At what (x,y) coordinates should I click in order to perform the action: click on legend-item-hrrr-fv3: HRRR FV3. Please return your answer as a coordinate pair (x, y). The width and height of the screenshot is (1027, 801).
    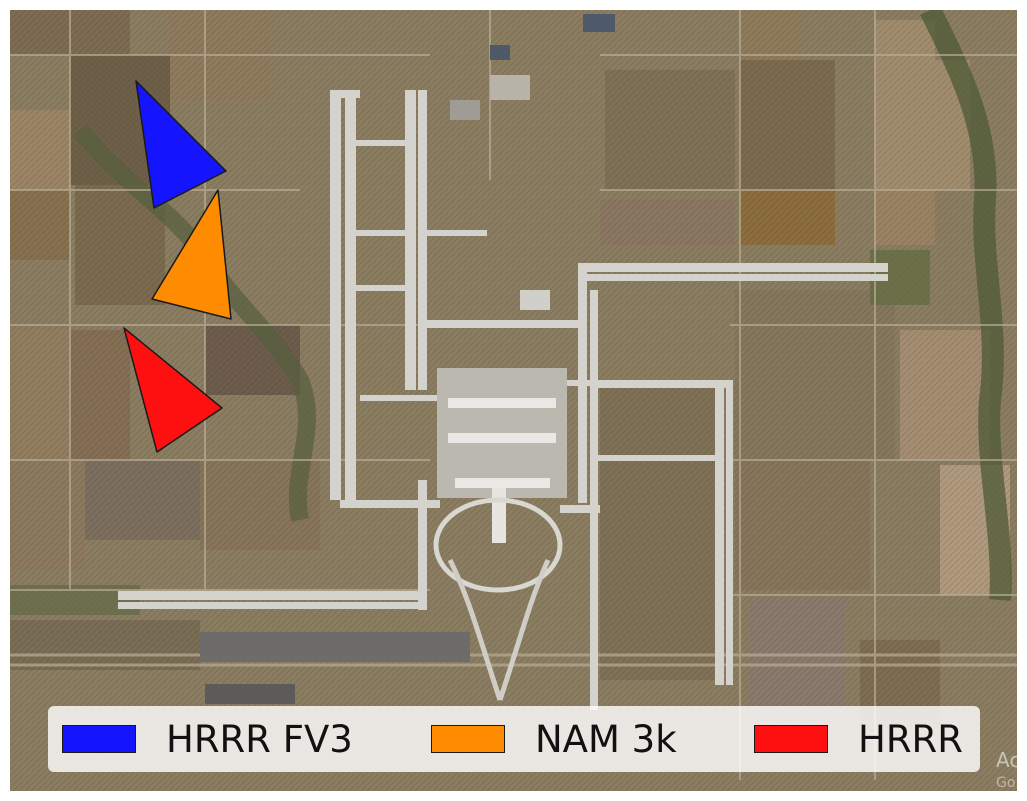
    Looking at the image, I should click on (207, 739).